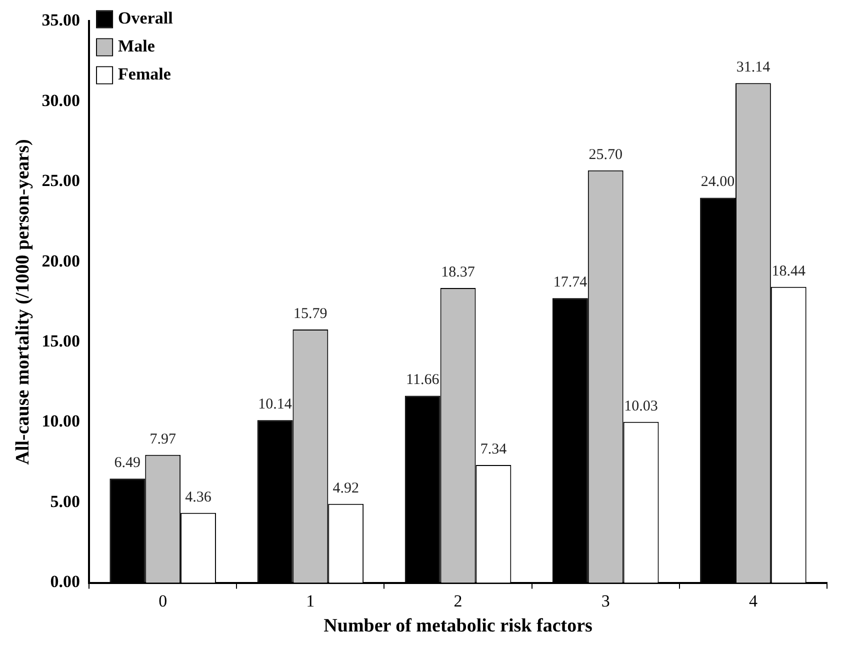 This screenshot has height=650, width=843. Describe the element at coordinates (310, 600) in the screenshot. I see `x-tick-label: 1` at that location.